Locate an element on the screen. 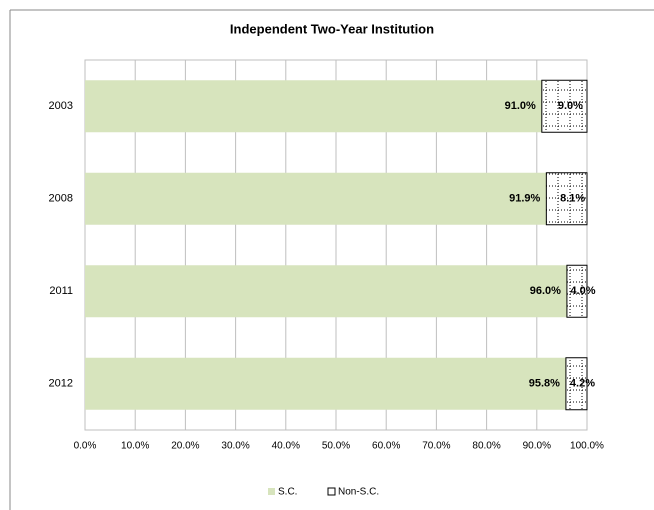 This screenshot has height=510, width=654. x-tick-label: 100.0% is located at coordinates (587, 446).